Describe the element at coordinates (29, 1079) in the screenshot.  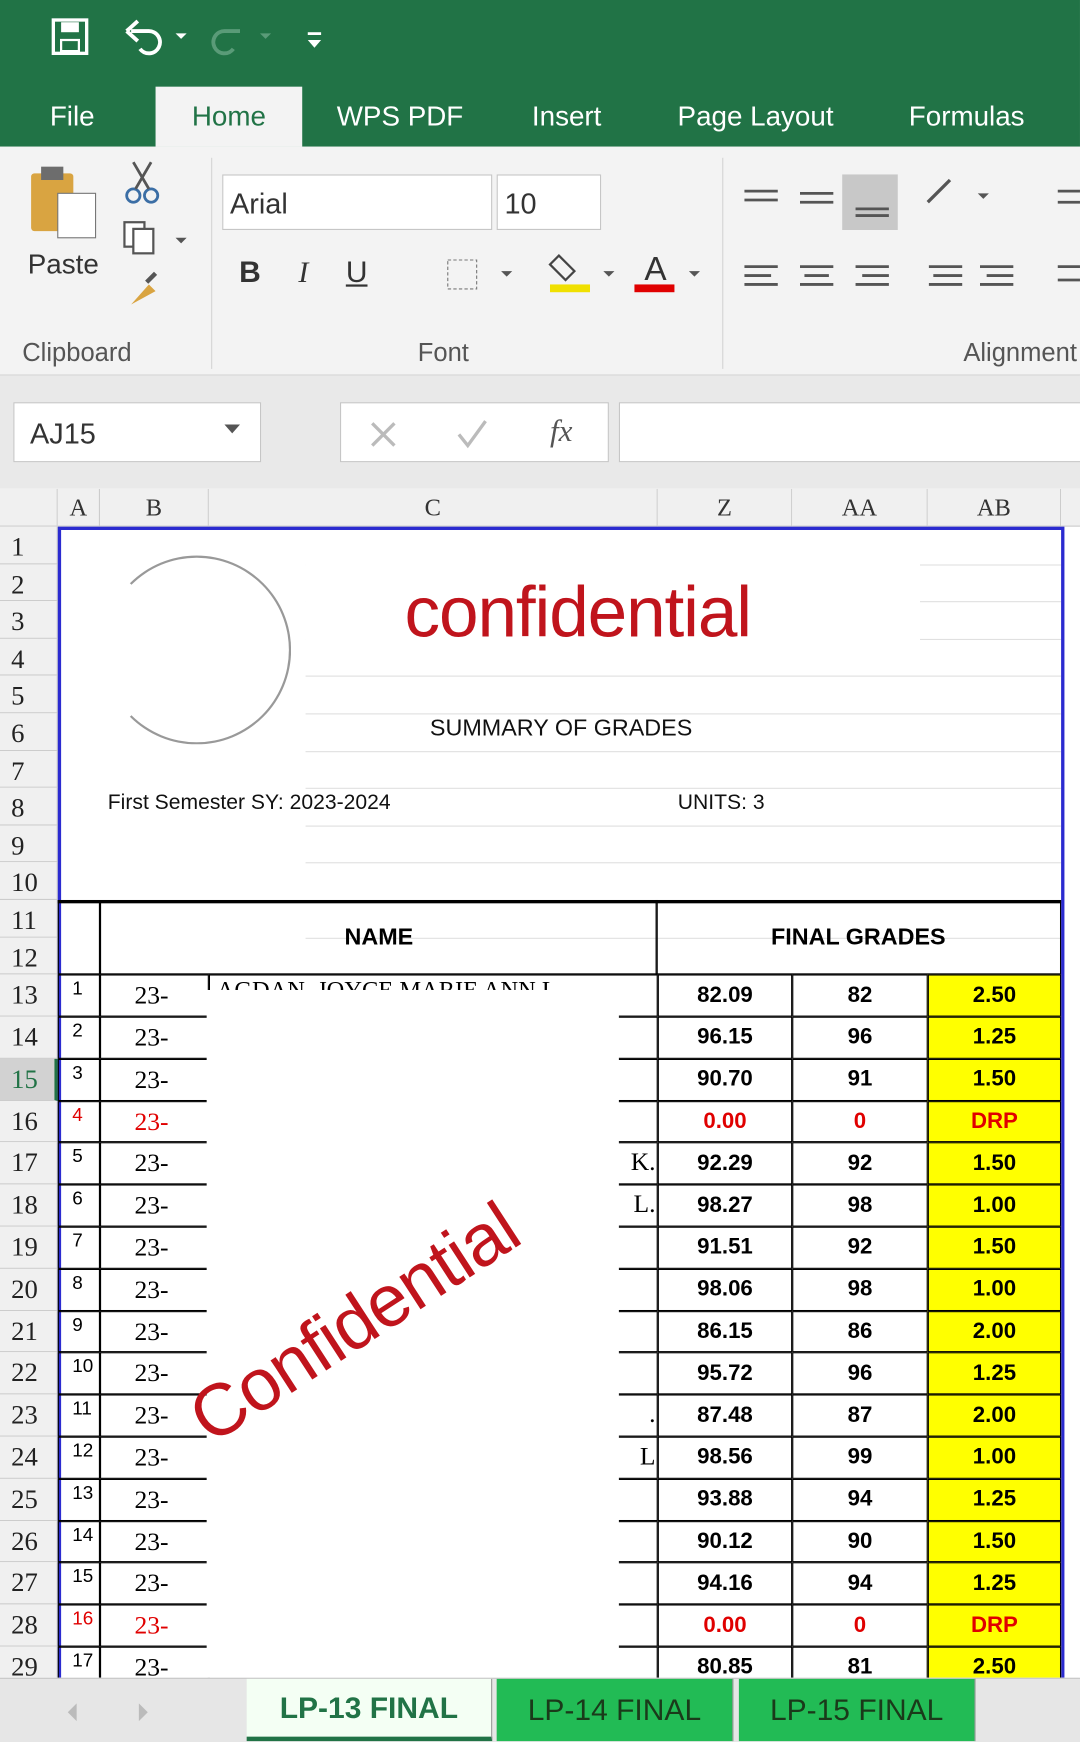
I see `row-header: 15` at that location.